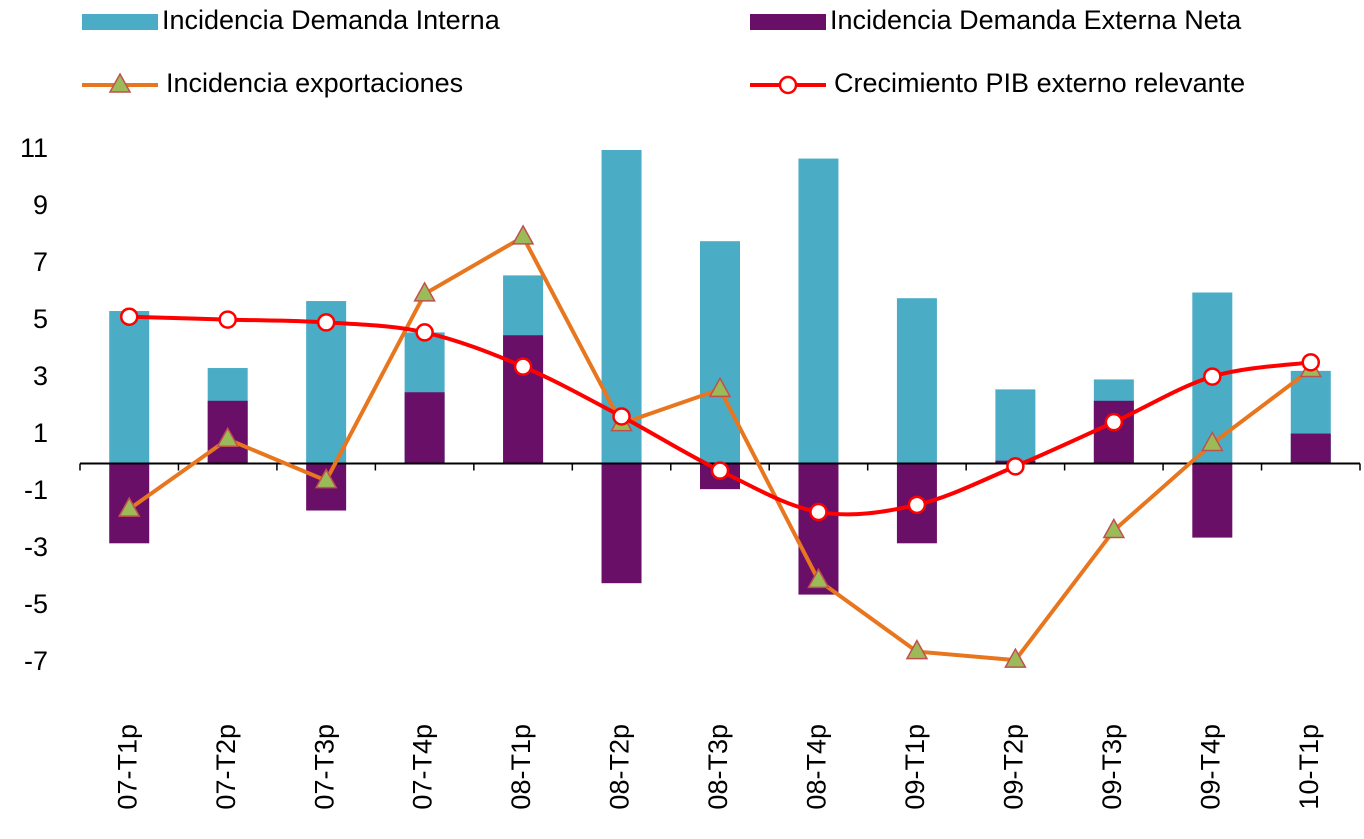  I want to click on x-tick-label: 08-T4p, so click(817, 767).